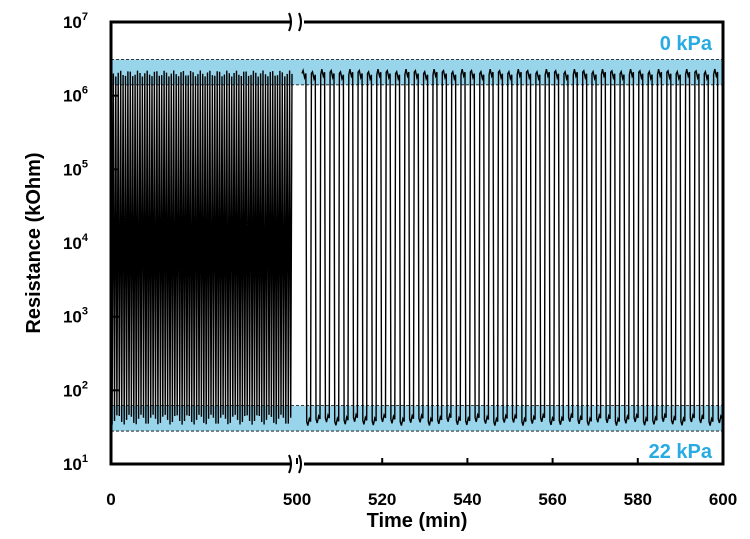 The height and width of the screenshot is (539, 750). What do you see at coordinates (686, 44) in the screenshot?
I see `band-label-0kpa: 0 kPa` at bounding box center [686, 44].